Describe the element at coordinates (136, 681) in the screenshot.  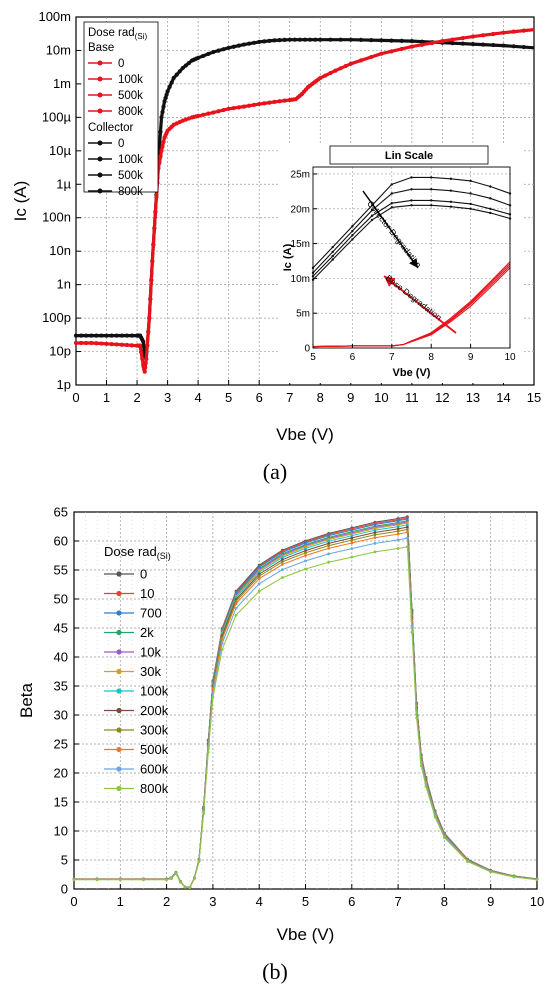
I see `plot-b-legend-items: 0 10 700 2k 10k 30k 100k 200k 300k 500k 600k 800k` at that location.